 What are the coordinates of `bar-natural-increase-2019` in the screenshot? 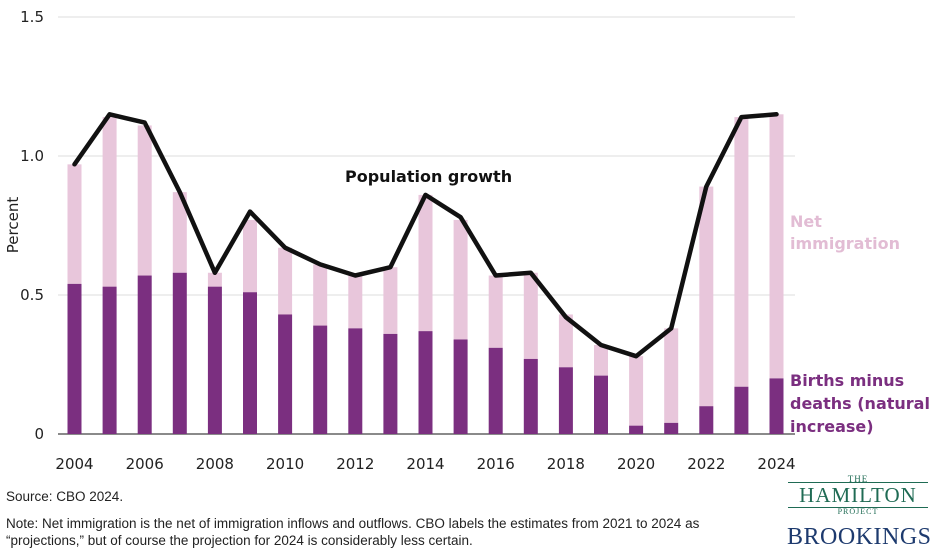 It's located at (601, 404).